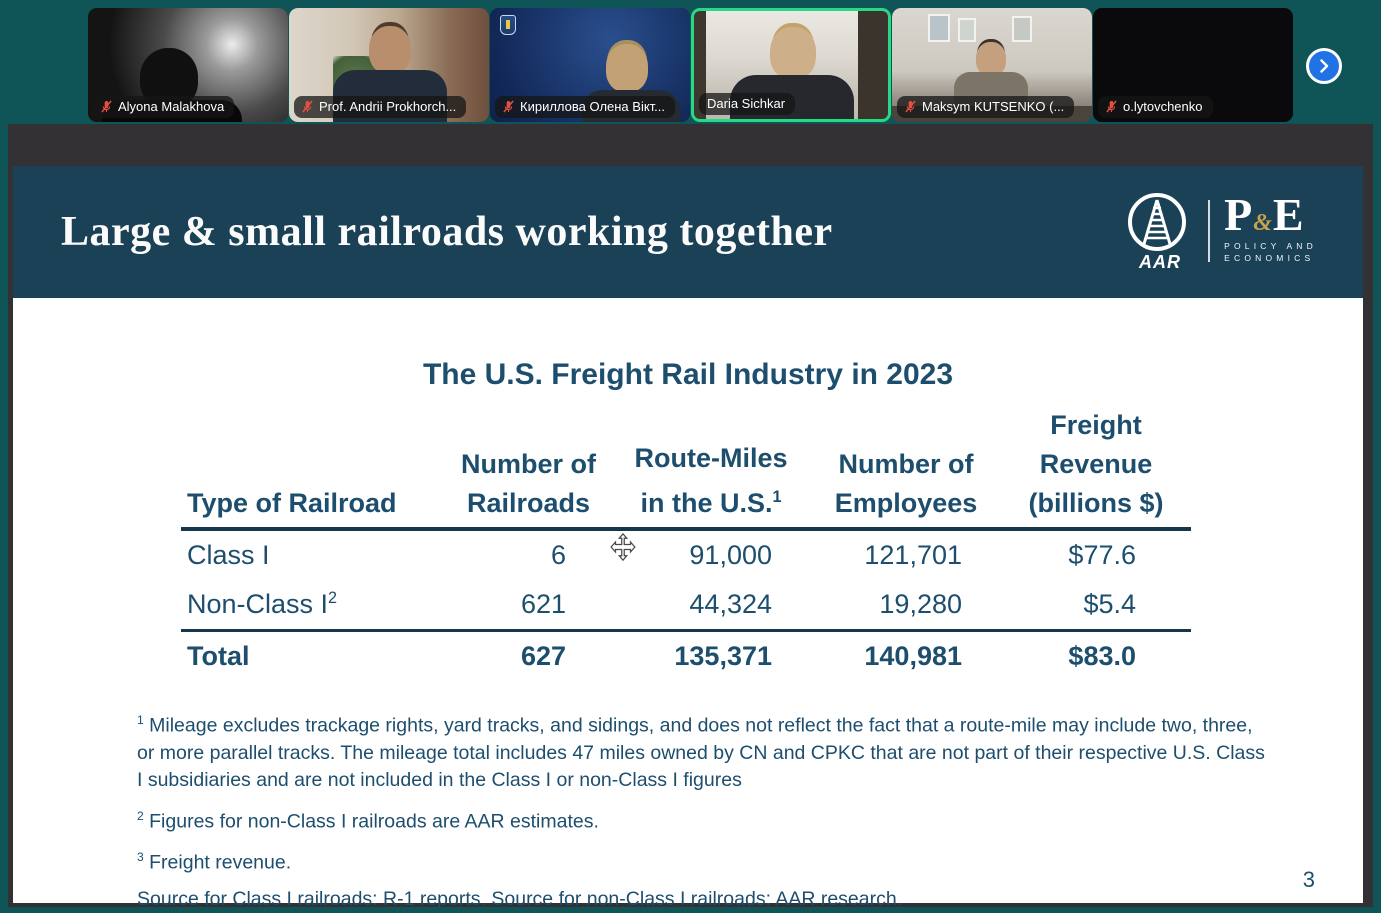 The image size is (1381, 913). I want to click on aar-railroad-logo-icon: AAR, so click(1157, 232).